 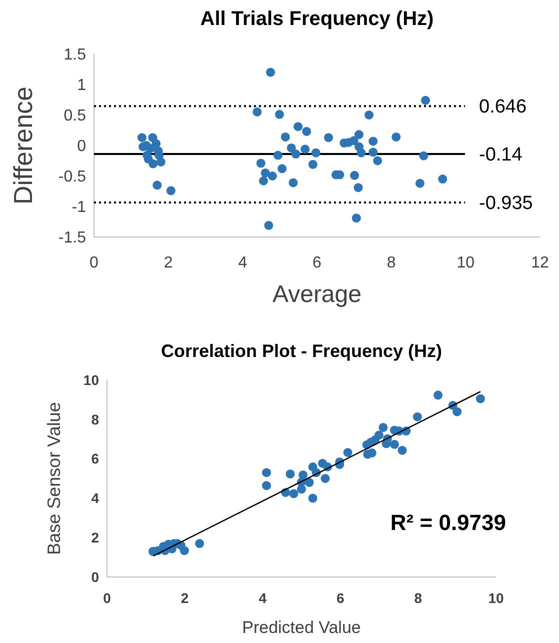 What do you see at coordinates (506, 203) in the screenshot?
I see `ref-line-label: -0.935` at bounding box center [506, 203].